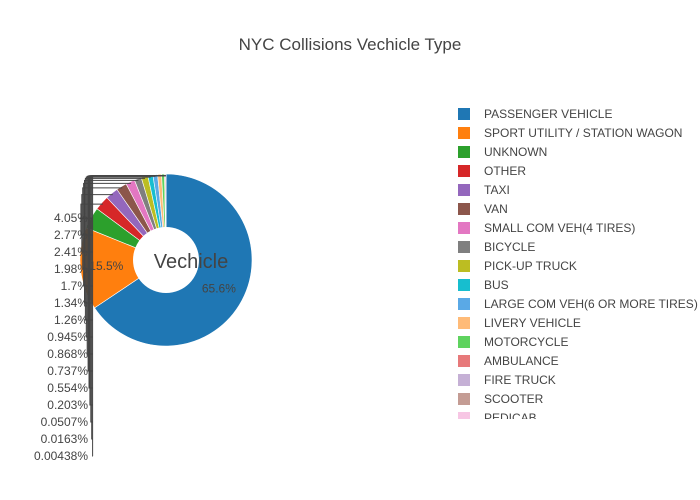  I want to click on legend-item-bicycle: BICYCLE, so click(496, 247).